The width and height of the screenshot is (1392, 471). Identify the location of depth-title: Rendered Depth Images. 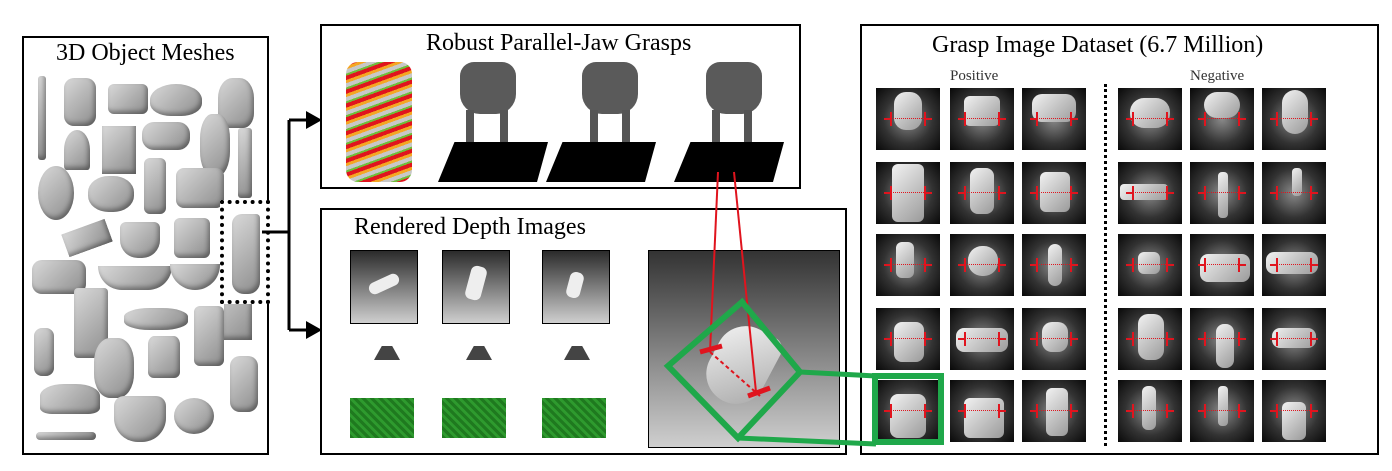
(470, 227).